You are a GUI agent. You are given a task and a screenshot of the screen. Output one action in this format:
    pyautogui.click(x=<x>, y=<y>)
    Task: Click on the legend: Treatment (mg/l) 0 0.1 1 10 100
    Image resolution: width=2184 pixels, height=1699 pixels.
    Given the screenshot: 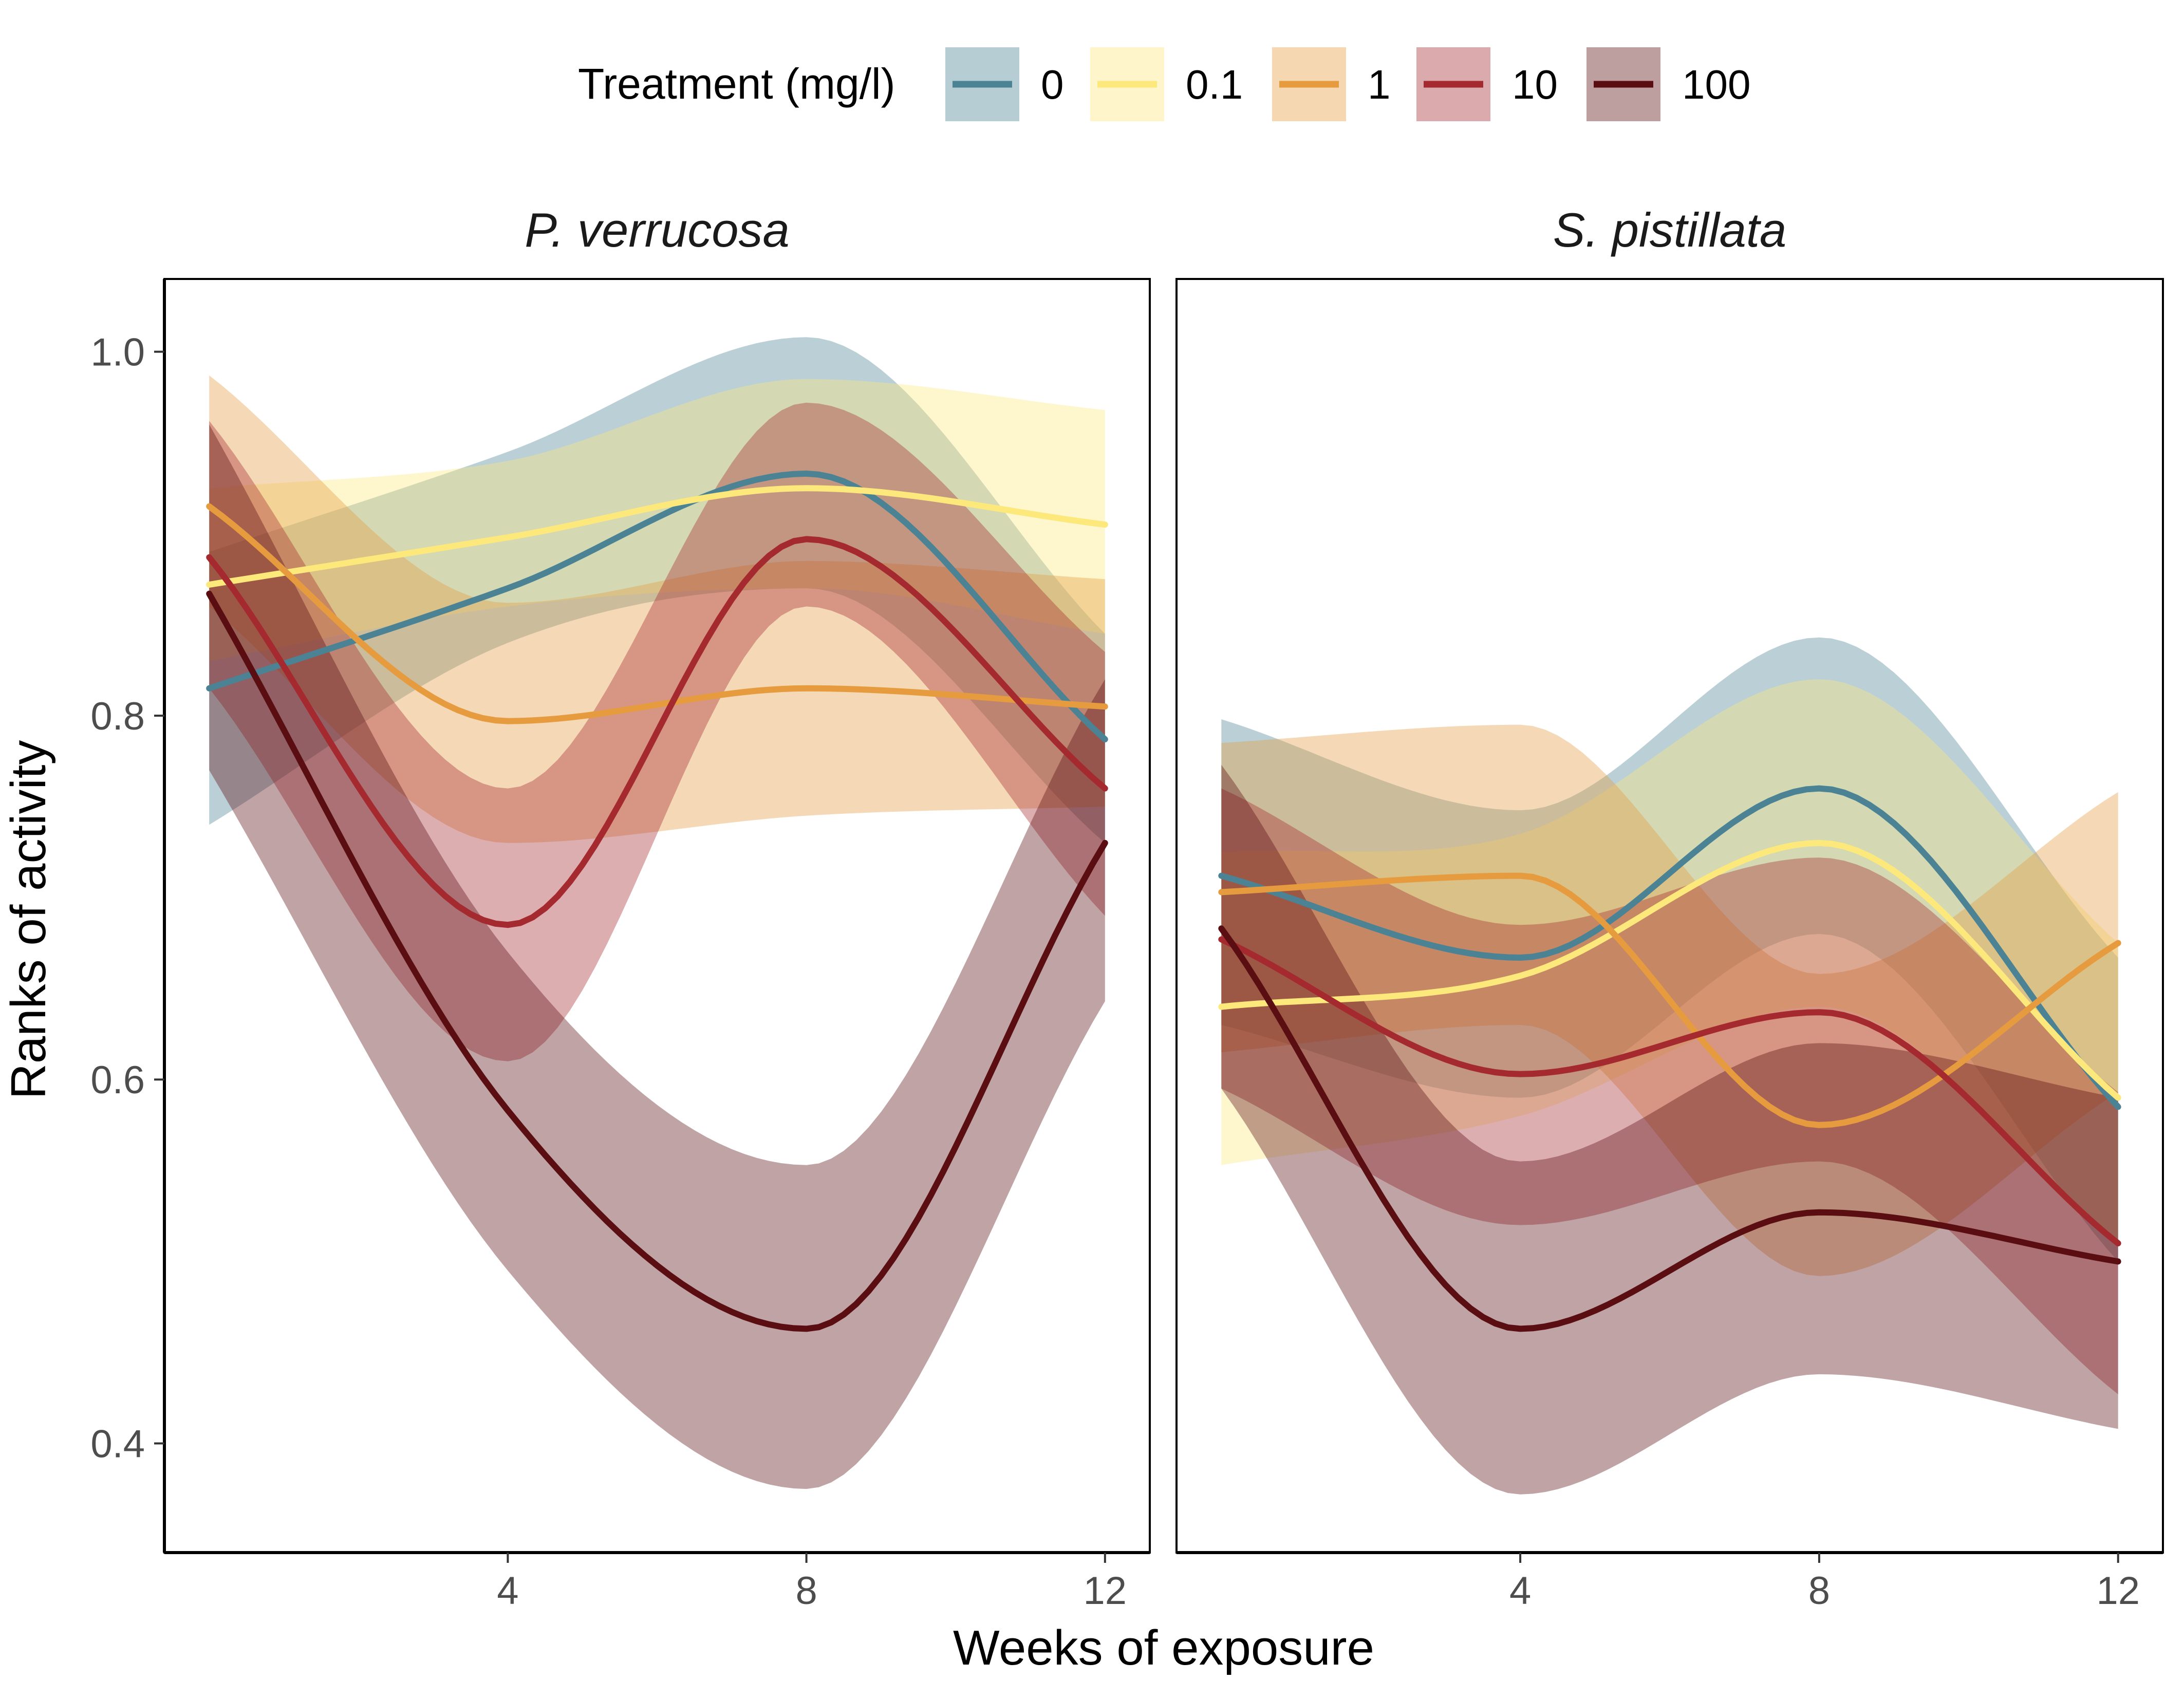 What is the action you would take?
    pyautogui.click(x=1164, y=84)
    